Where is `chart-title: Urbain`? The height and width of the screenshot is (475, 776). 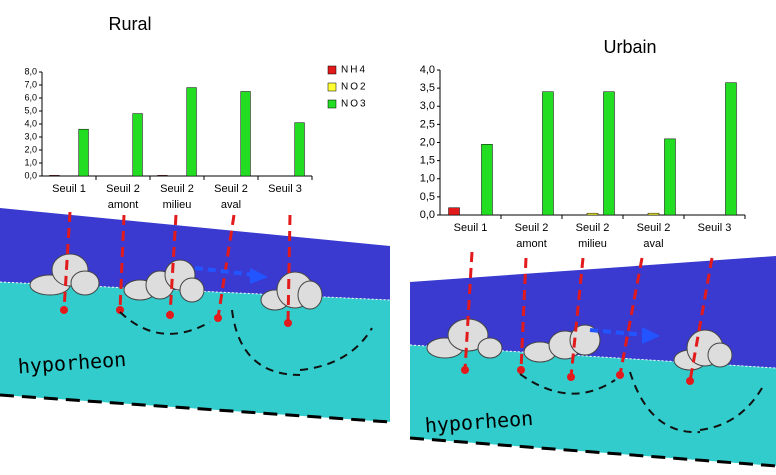
chart-title: Urbain is located at coordinates (629, 47).